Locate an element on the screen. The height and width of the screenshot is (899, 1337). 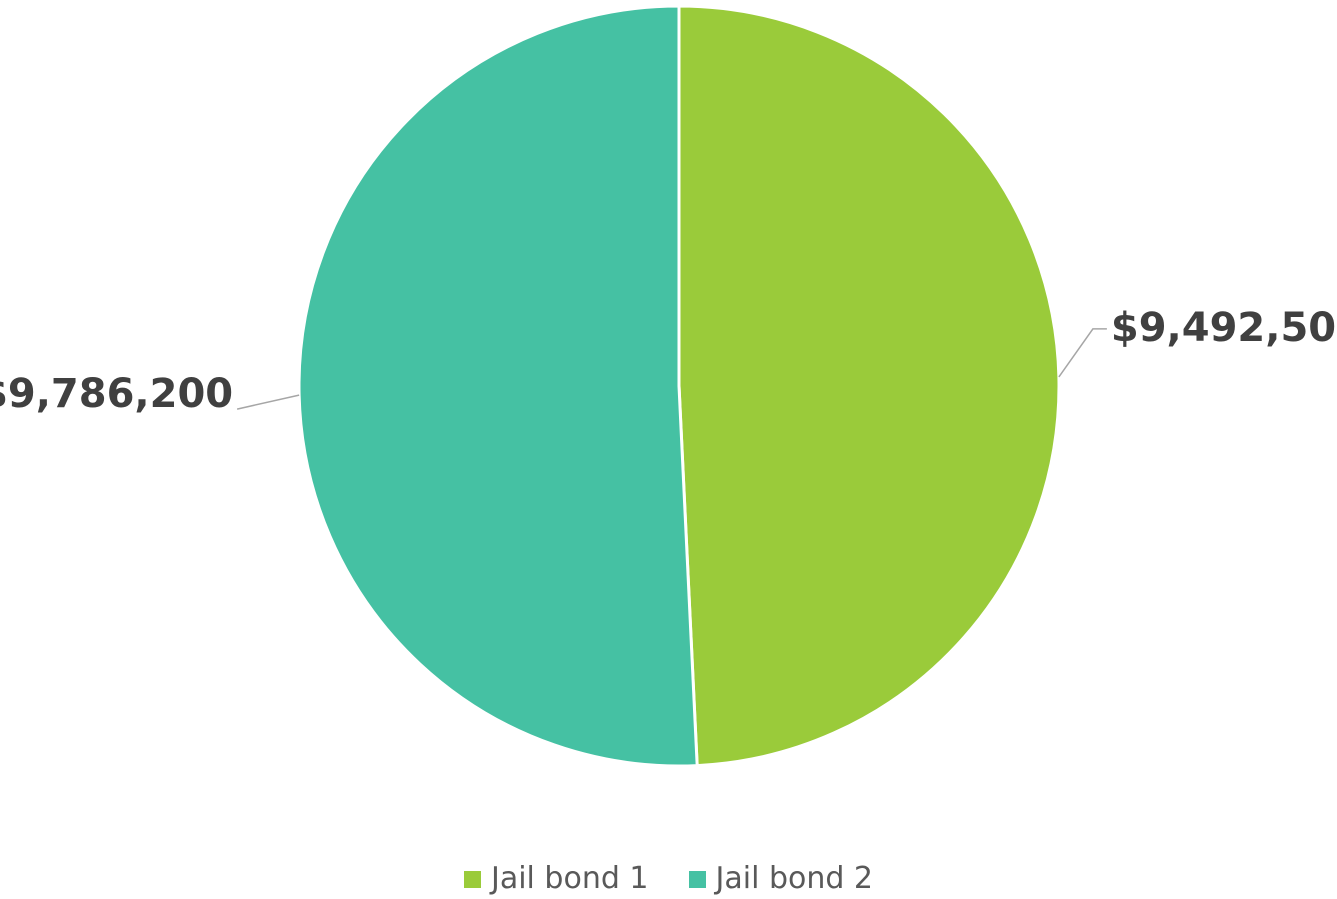
legend-item-jail-bond-2: Jail bond 2 is located at coordinates (781, 878).